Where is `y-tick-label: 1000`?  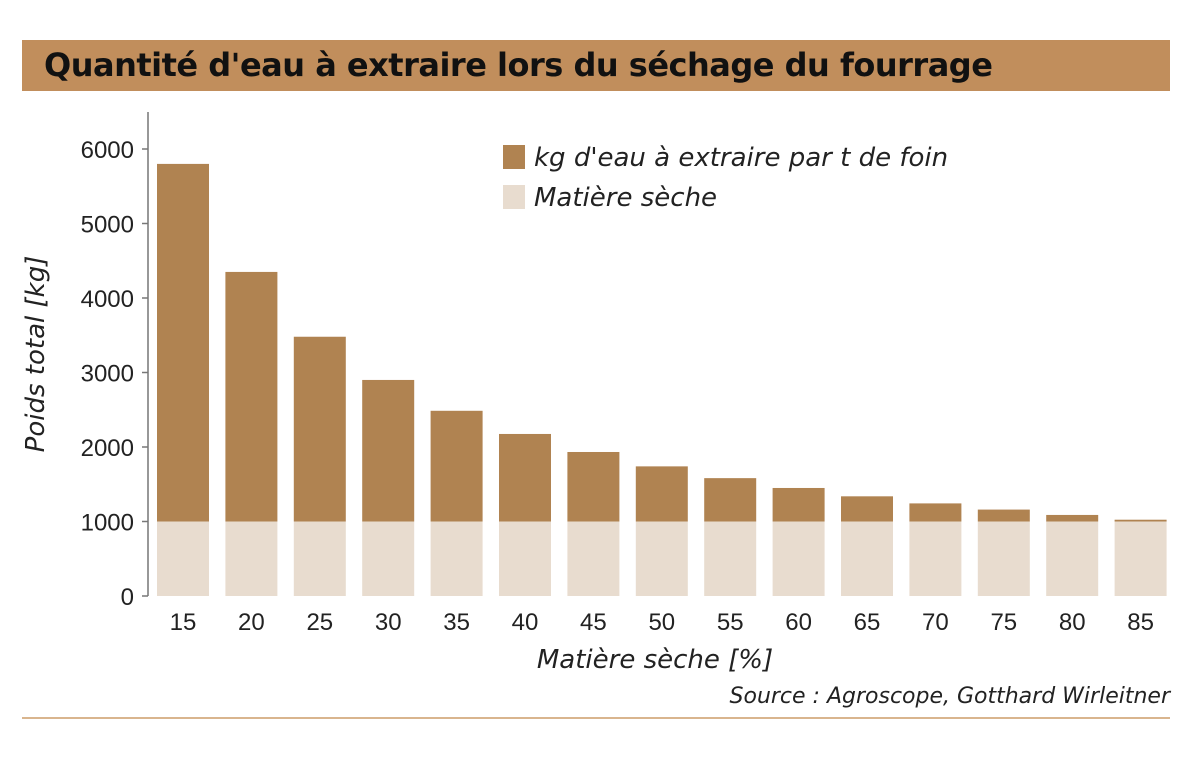 y-tick-label: 1000 is located at coordinates (107, 523).